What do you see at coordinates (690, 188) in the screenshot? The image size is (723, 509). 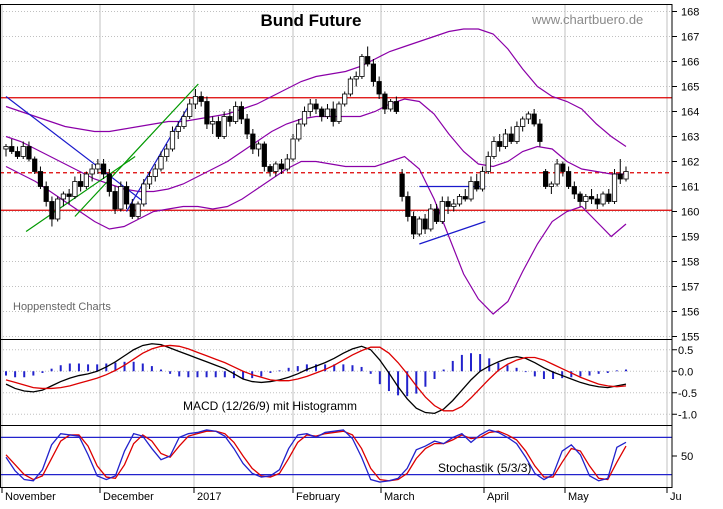 I see `price-tick-label: 161` at bounding box center [690, 188].